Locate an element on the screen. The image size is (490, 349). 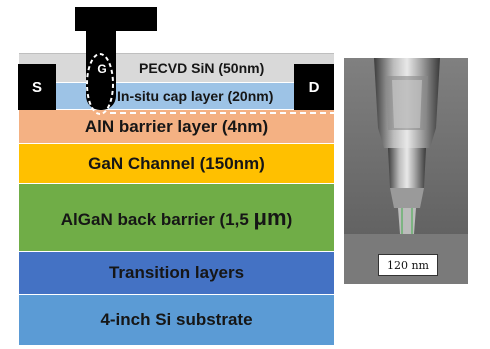
scale-bar-label: 120 nm is located at coordinates (407, 265).